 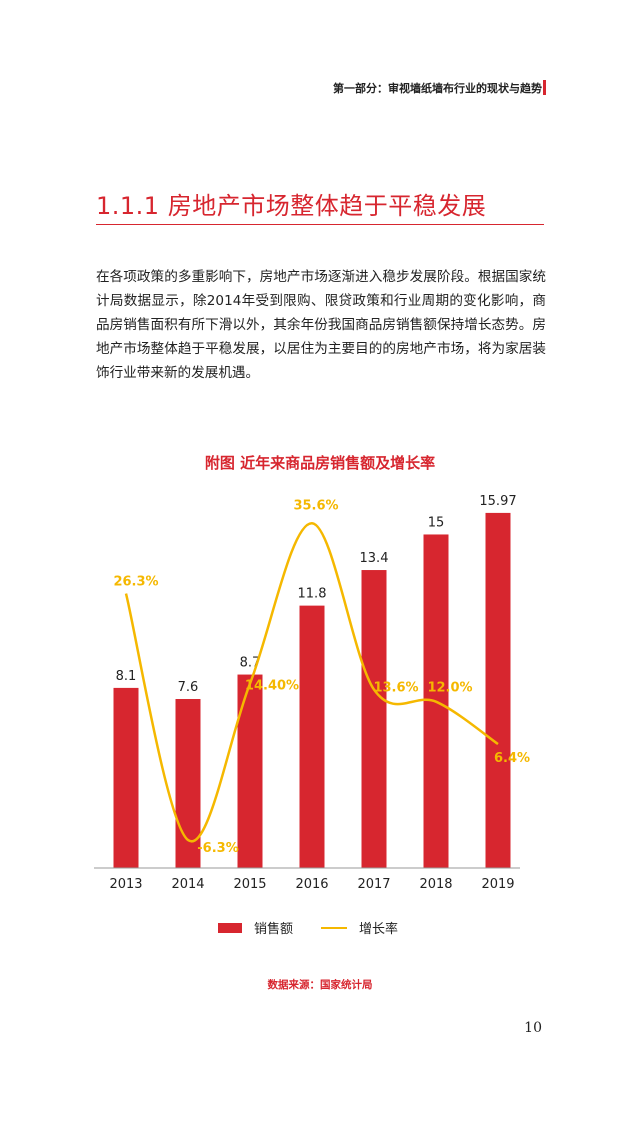 What do you see at coordinates (449, 688) in the screenshot?
I see `line-label-2018: 12.0%` at bounding box center [449, 688].